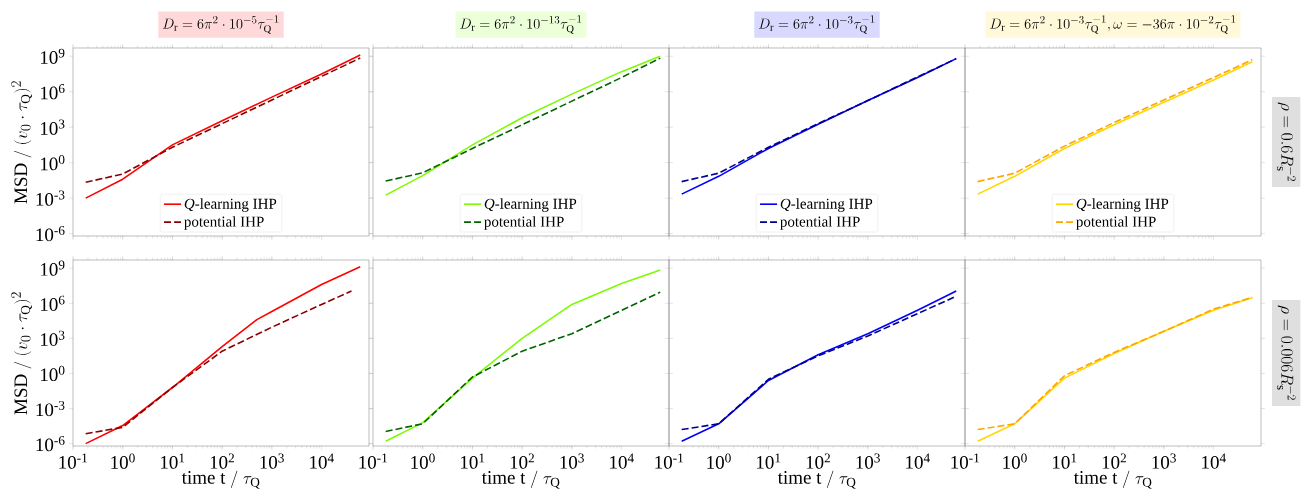 This screenshot has height=498, width=1306. I want to click on chart-title: $D_{\mathrm{r}} = 6\pi^2 \cdot 10^{-5}\tau_{\mathrm{Q}}^{-1}$, so click(220, 24).